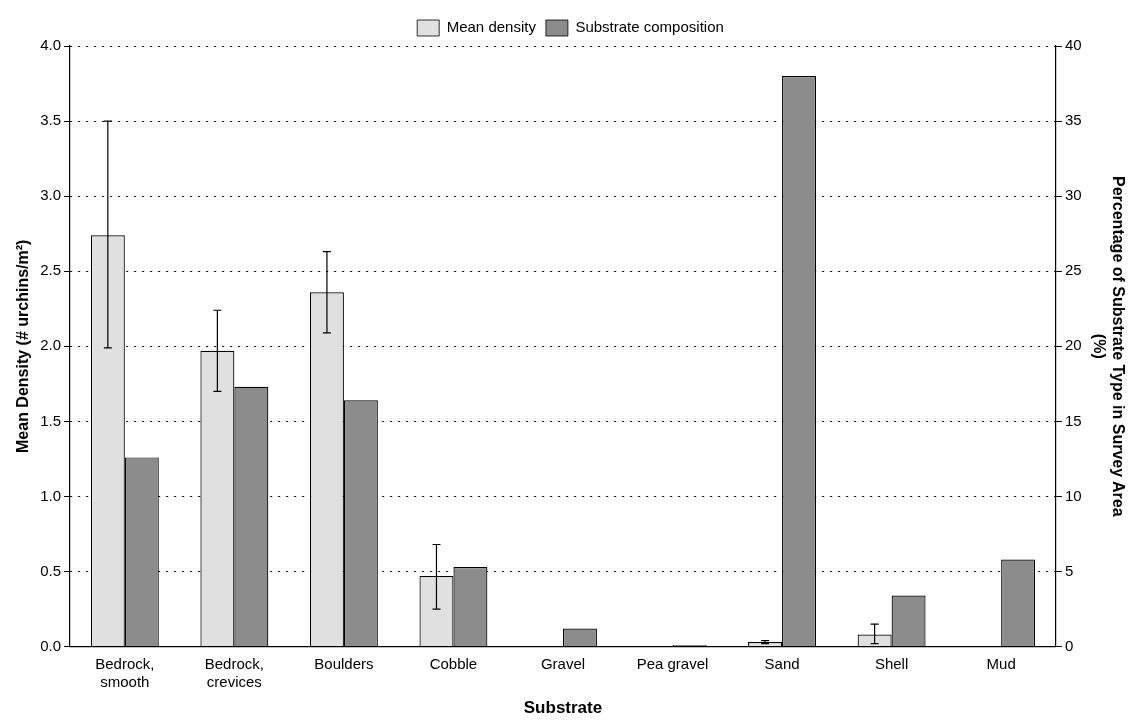 The width and height of the screenshot is (1141, 728). I want to click on x-tick-label: Sand, so click(782, 663).